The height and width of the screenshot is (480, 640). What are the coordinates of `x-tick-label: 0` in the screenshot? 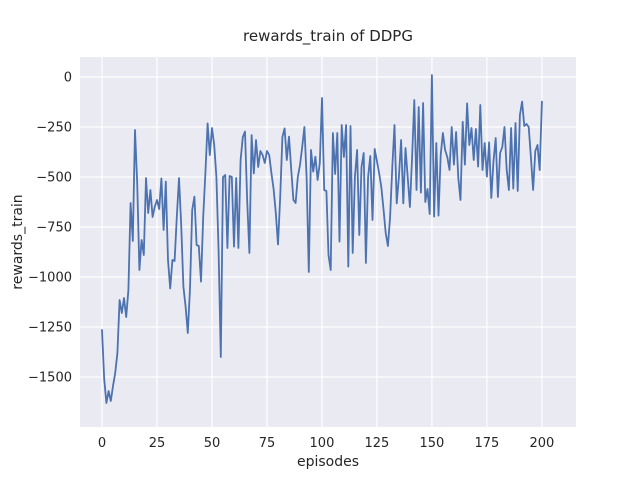 It's located at (102, 443).